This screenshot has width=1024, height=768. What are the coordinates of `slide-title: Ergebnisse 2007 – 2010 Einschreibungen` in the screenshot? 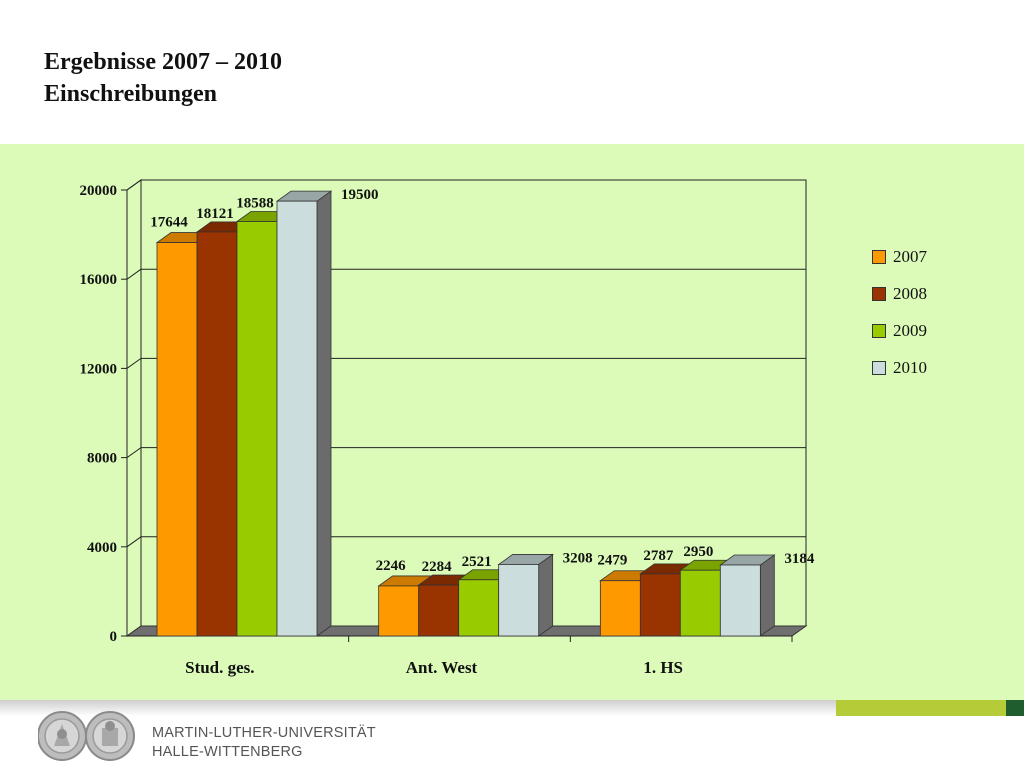 It's located at (163, 78).